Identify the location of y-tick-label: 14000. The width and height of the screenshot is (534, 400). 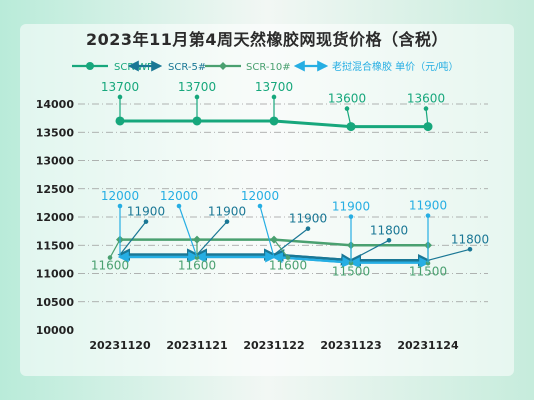
(55, 104).